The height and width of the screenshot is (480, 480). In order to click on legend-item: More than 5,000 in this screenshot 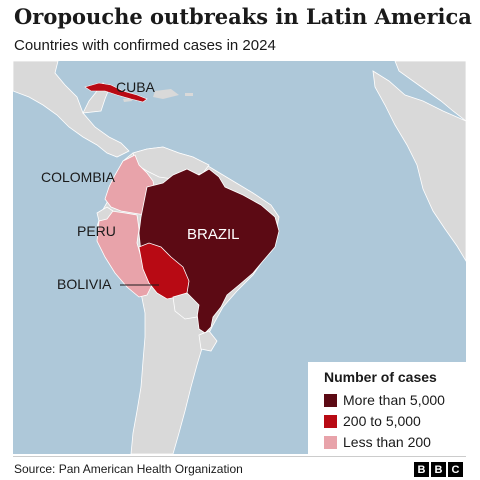, I will do `click(384, 400)`.